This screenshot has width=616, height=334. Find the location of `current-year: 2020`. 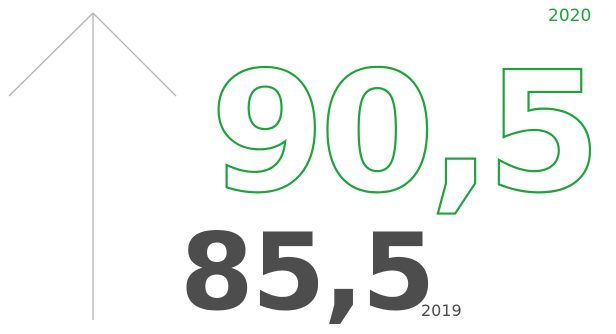

current-year: 2020 is located at coordinates (570, 16).